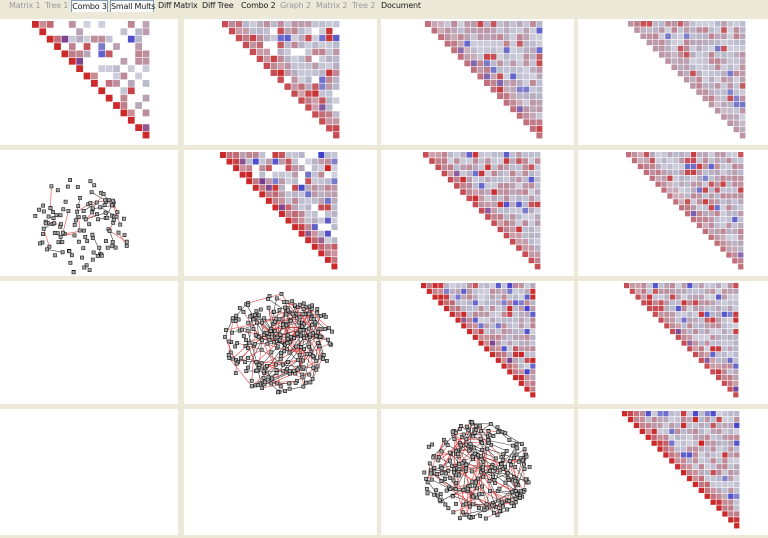 The height and width of the screenshot is (538, 768). What do you see at coordinates (364, 5) in the screenshot?
I see `tab-tree-2: Tree 2` at bounding box center [364, 5].